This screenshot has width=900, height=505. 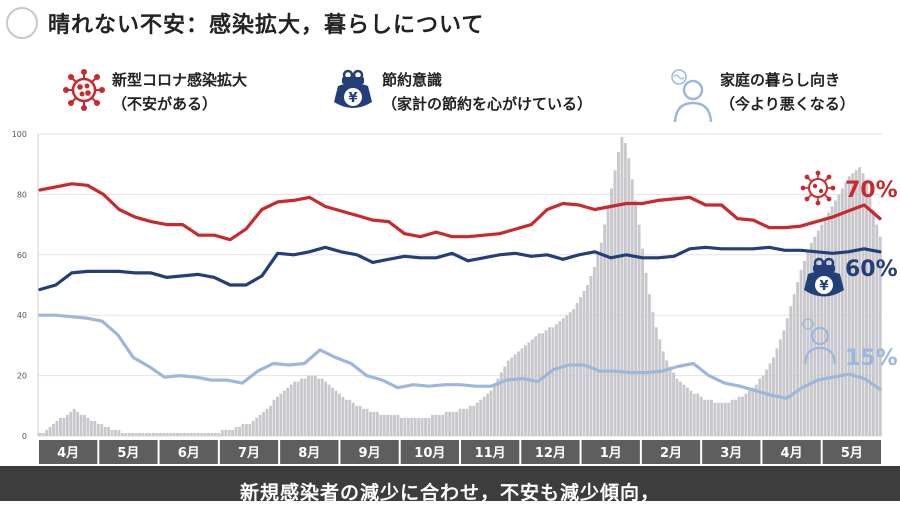 I want to click on legend-living-subtitle: （今より悪くなる）, so click(x=787, y=104).